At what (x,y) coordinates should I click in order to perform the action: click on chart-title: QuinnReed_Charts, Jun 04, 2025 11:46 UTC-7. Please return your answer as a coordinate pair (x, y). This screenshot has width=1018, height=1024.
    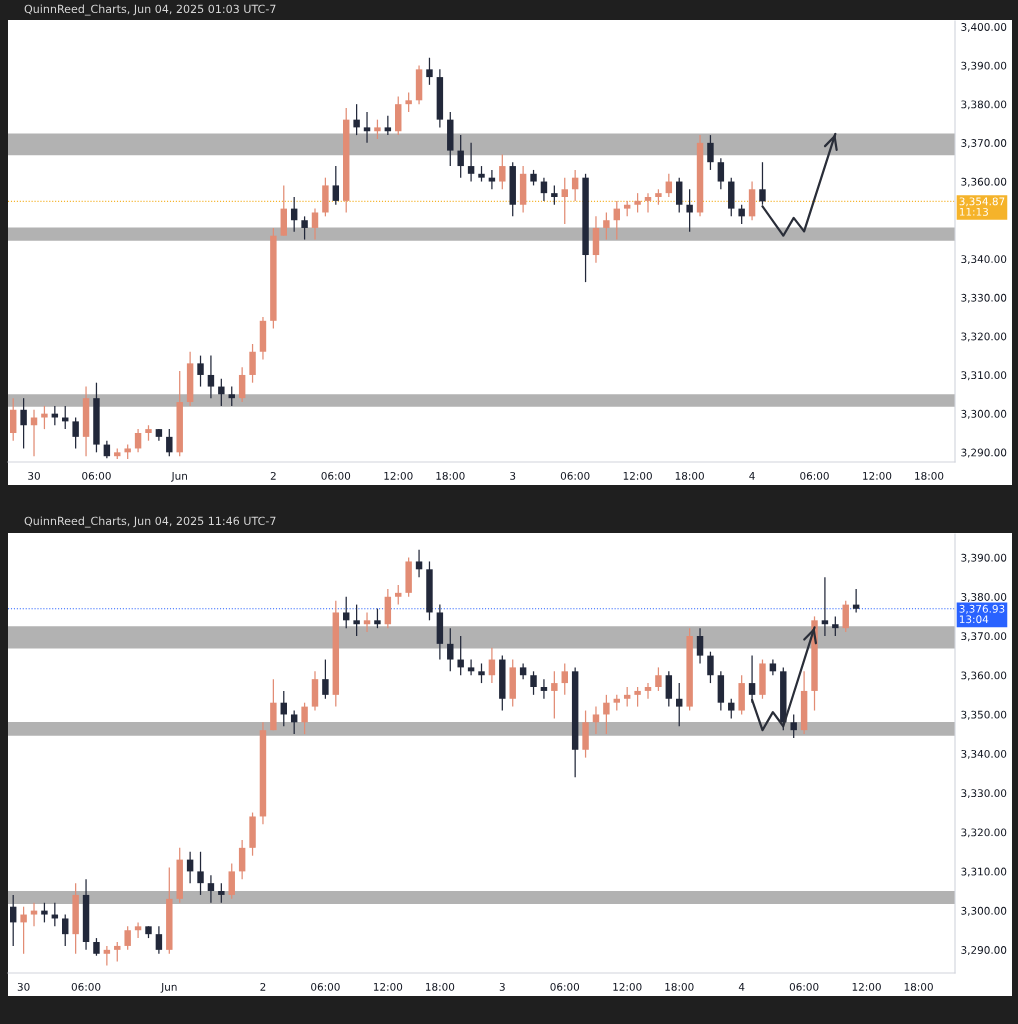
    Looking at the image, I should click on (150, 522).